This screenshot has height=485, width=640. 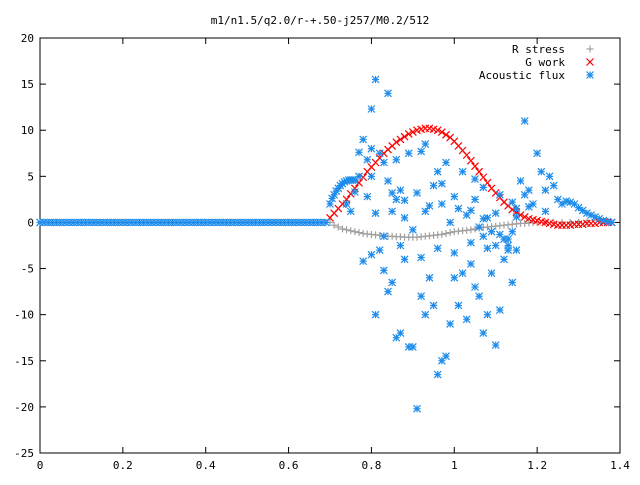 What do you see at coordinates (123, 465) in the screenshot?
I see `x-tick-label: 0.2` at bounding box center [123, 465].